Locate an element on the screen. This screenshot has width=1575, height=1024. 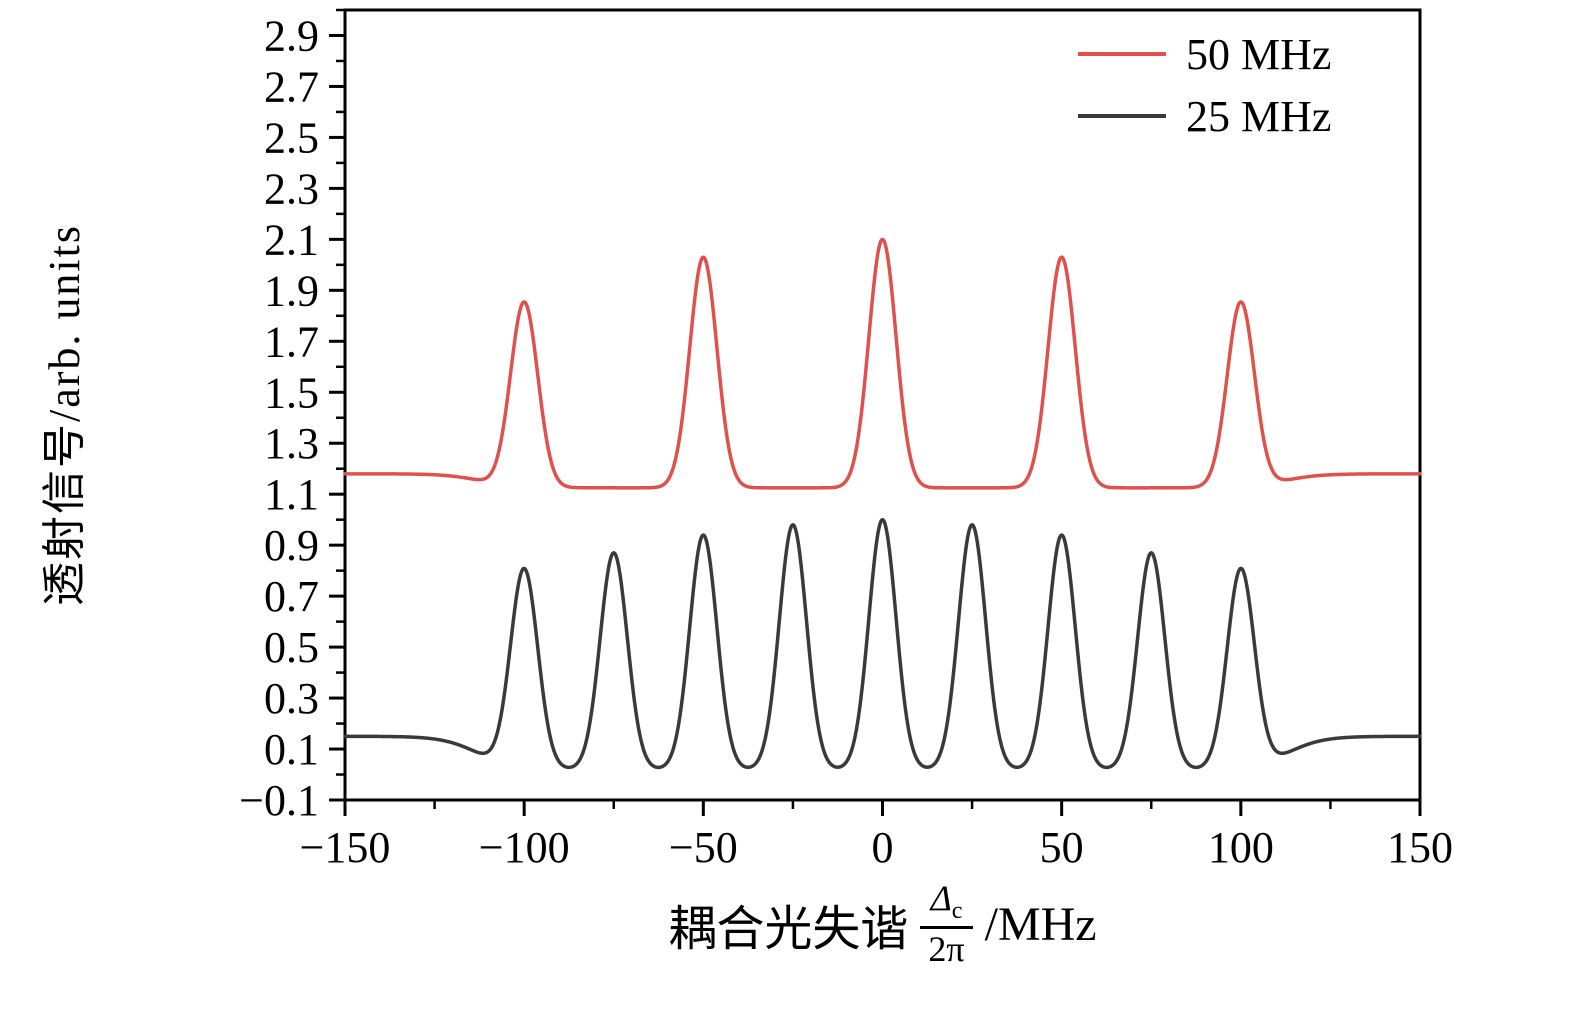
y-tick-label: 2.5 is located at coordinates (291, 137).